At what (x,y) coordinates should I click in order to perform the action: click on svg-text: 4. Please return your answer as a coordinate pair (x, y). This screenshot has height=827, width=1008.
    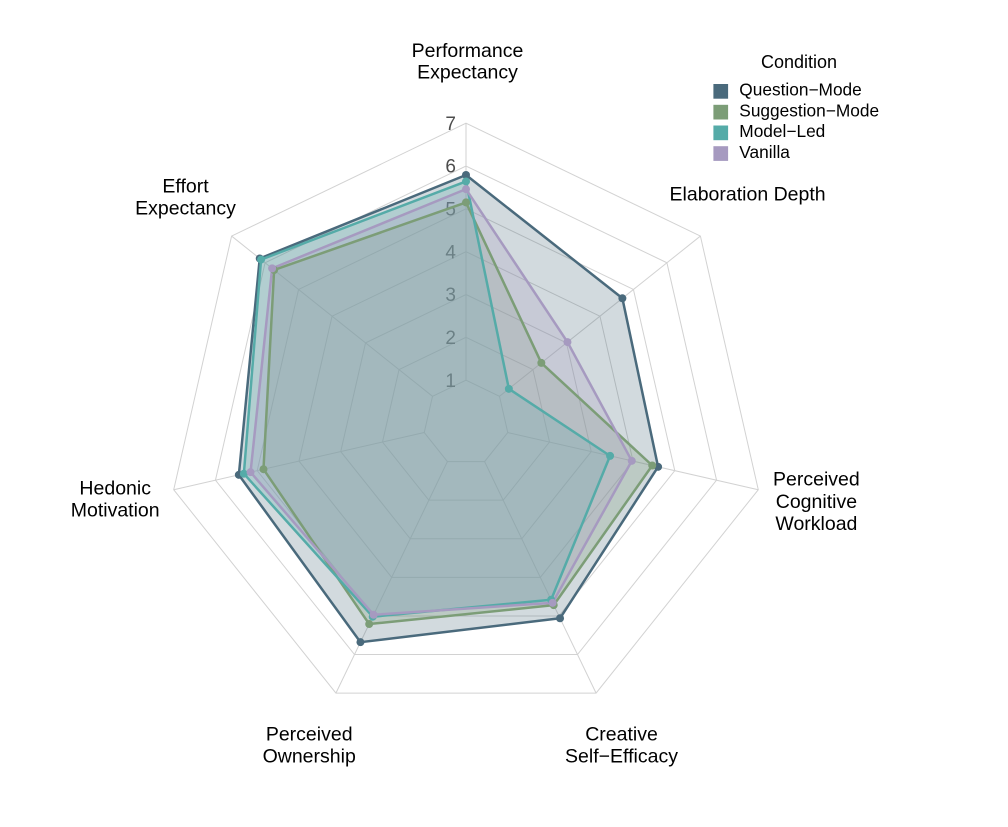
    Looking at the image, I should click on (450, 252).